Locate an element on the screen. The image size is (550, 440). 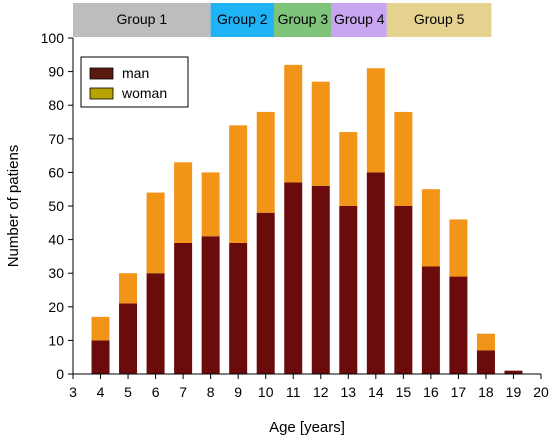
x-tick-label: 20 is located at coordinates (541, 392).